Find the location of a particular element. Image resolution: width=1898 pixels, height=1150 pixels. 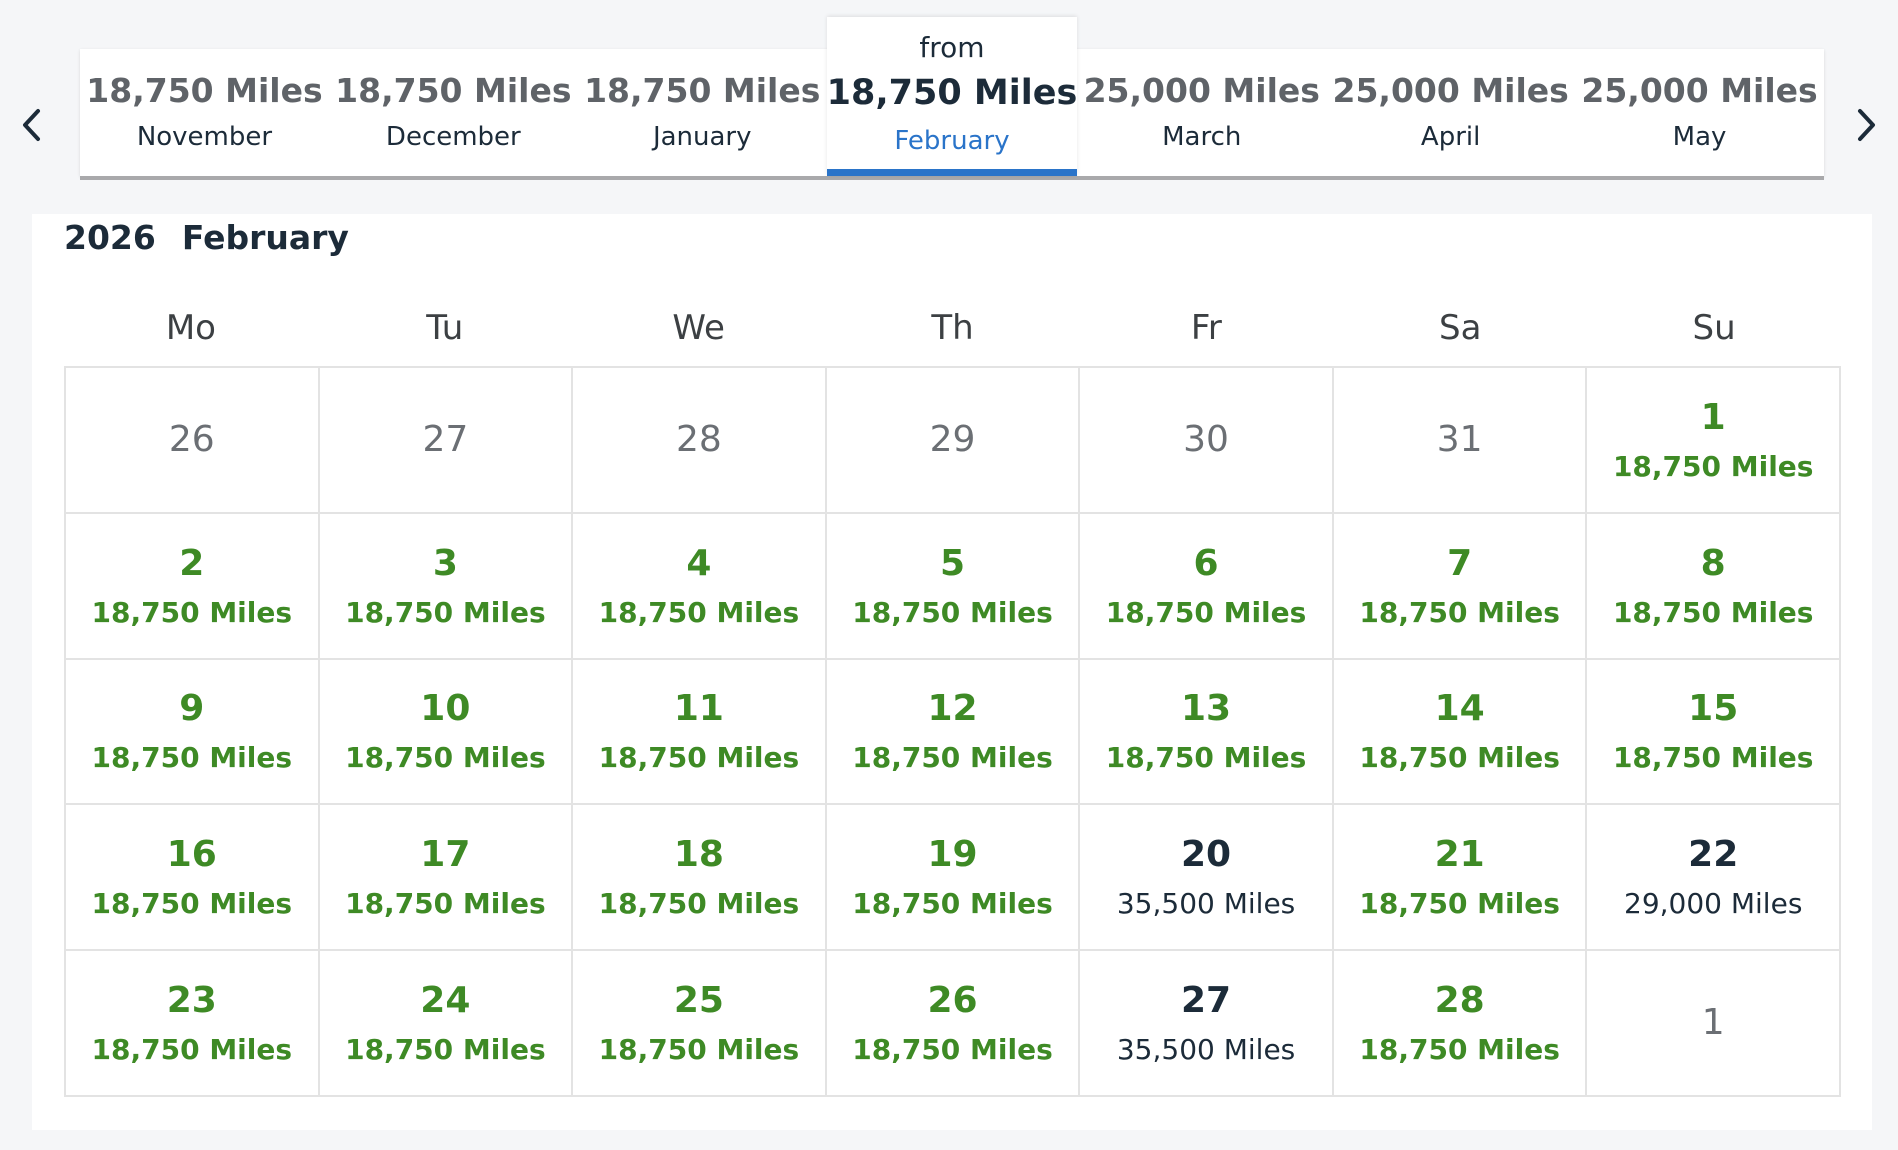

calendar-day: 24 18,750 Miles is located at coordinates (446, 1024).